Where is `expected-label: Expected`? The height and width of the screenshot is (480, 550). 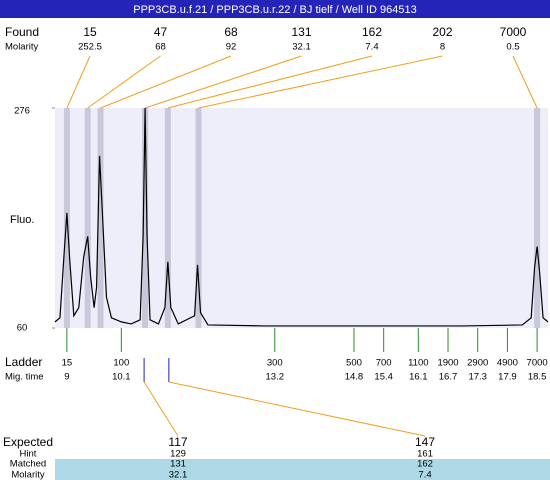 expected-label: Expected is located at coordinates (28, 442).